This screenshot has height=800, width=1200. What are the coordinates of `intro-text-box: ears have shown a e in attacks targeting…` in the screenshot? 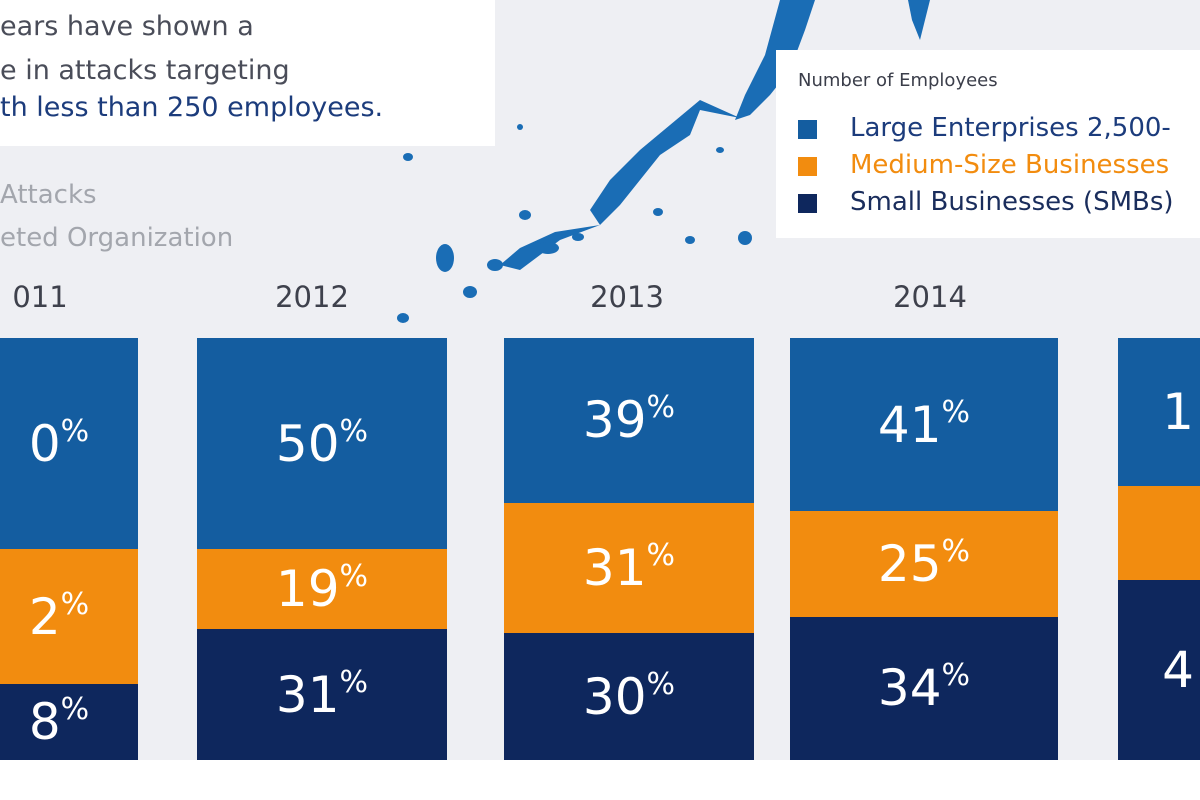 It's located at (247, 73).